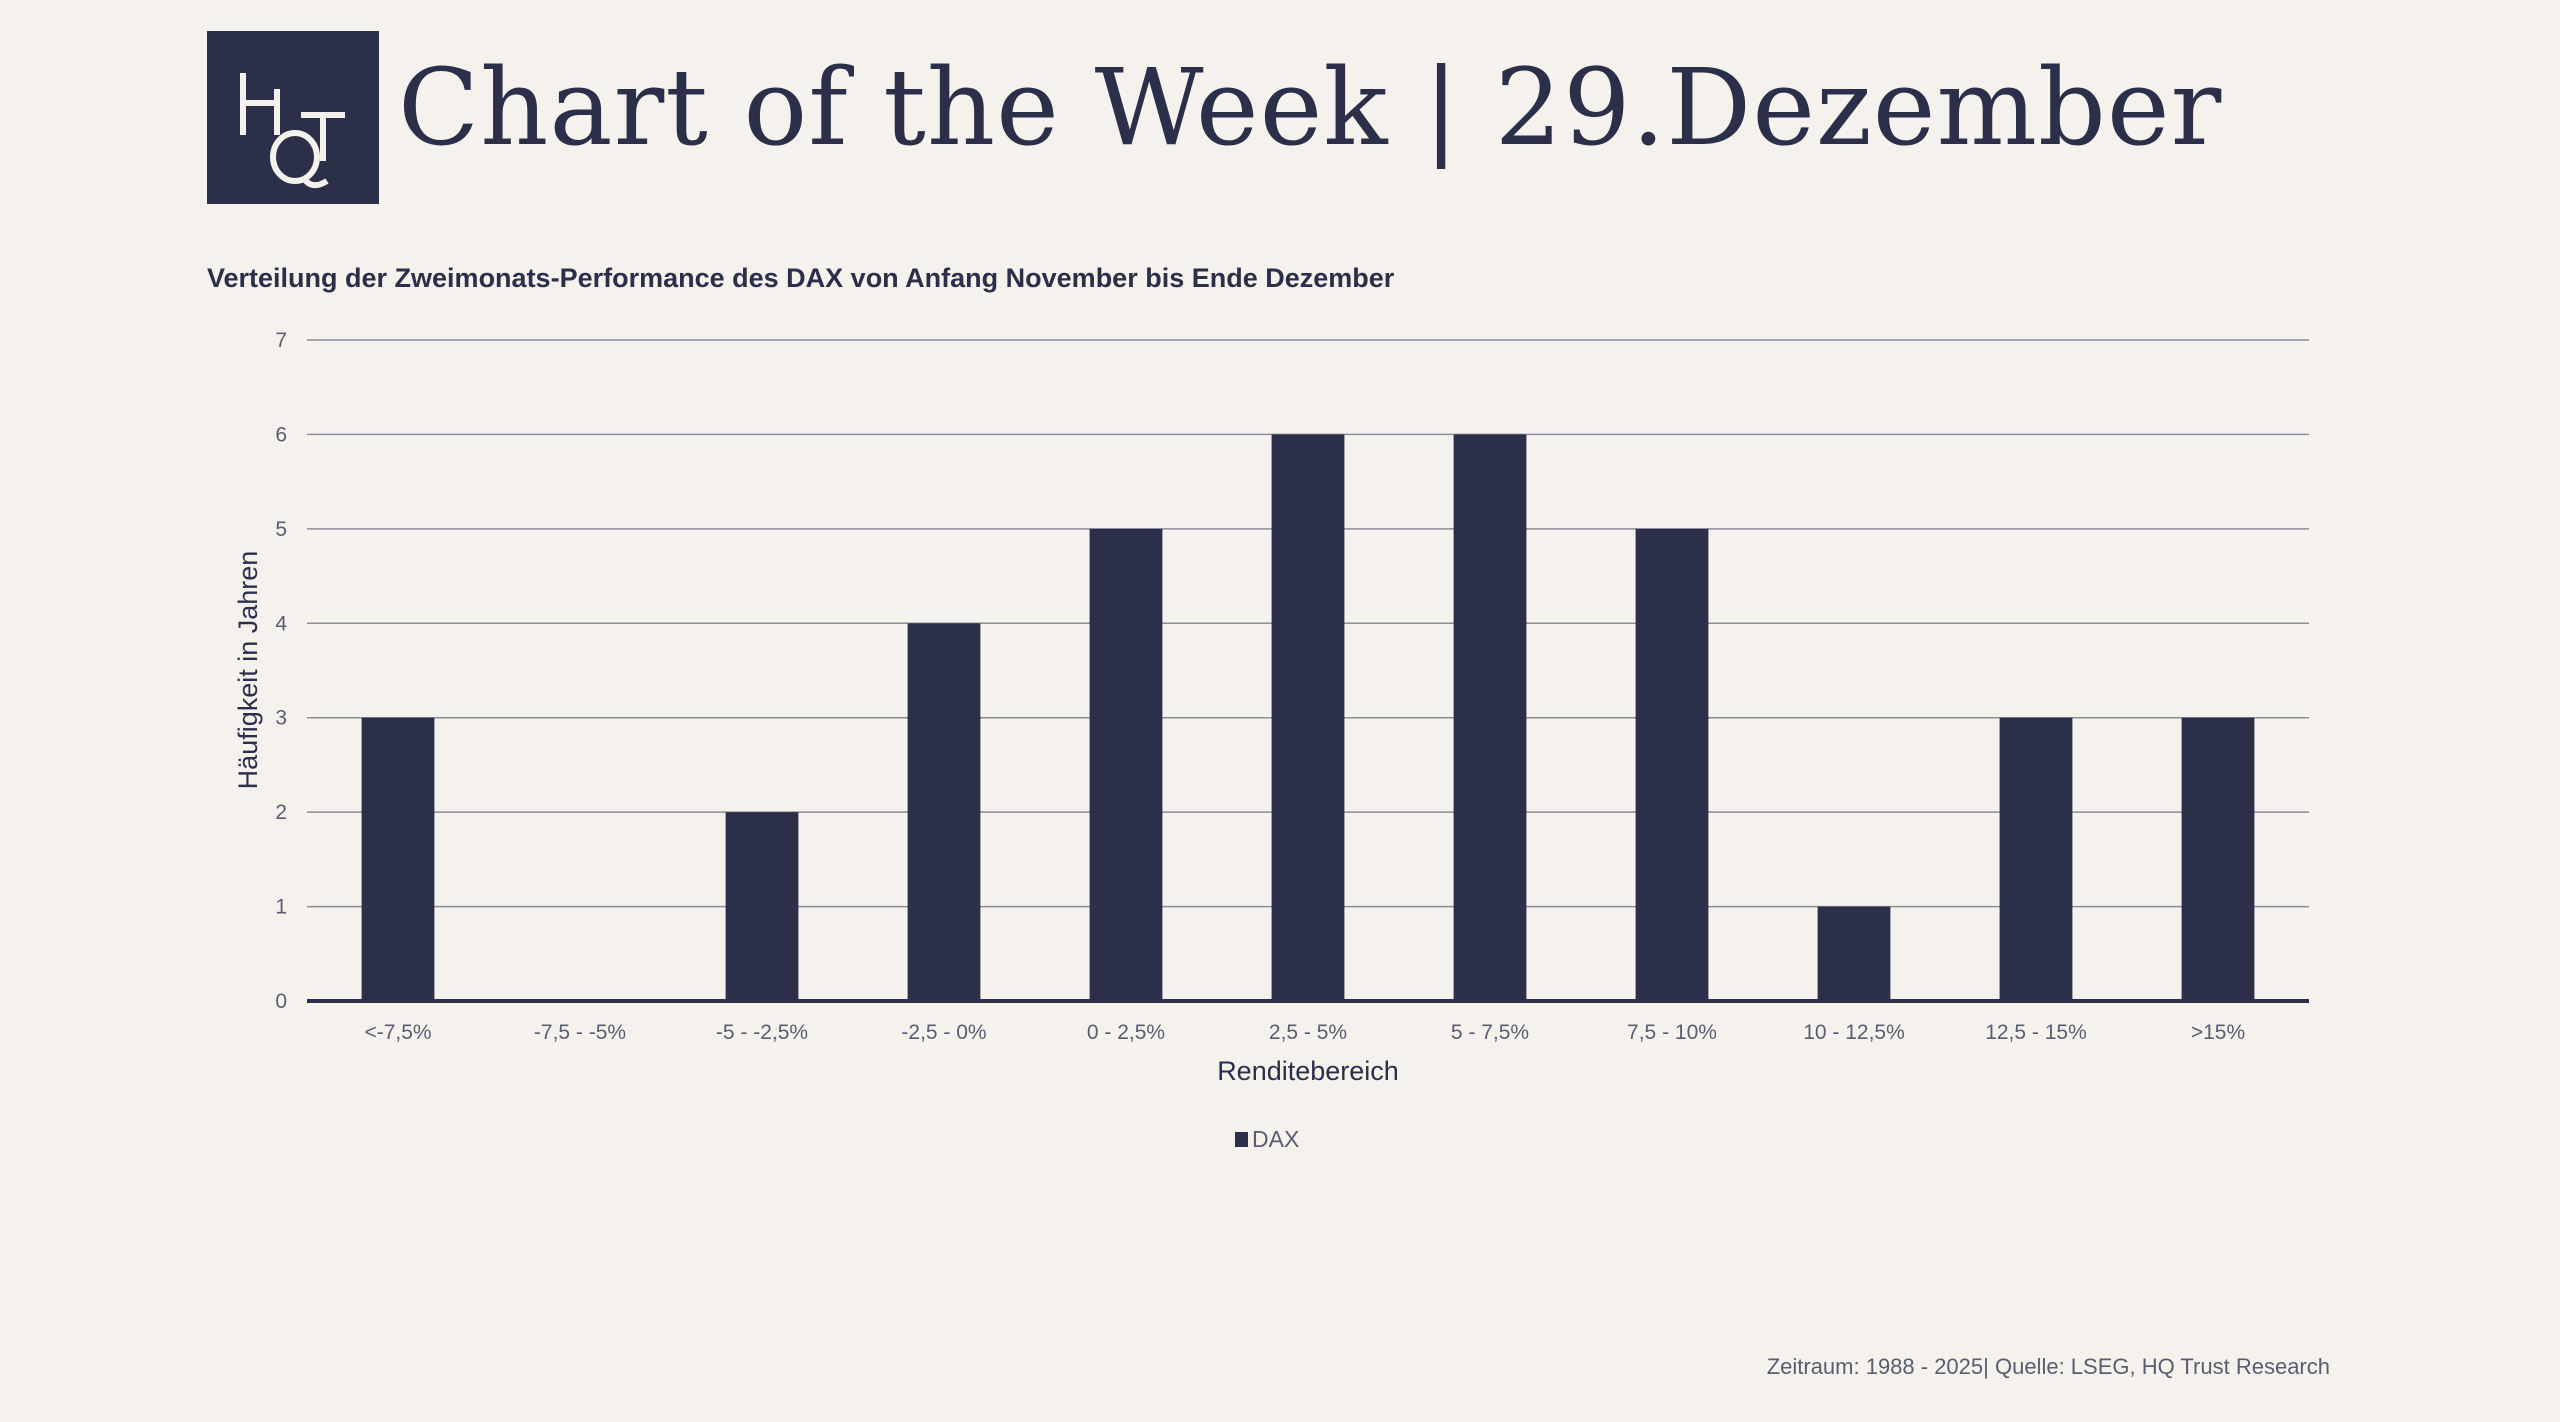 The height and width of the screenshot is (1422, 2560). Describe the element at coordinates (281, 907) in the screenshot. I see `y-tick-label: 1` at that location.